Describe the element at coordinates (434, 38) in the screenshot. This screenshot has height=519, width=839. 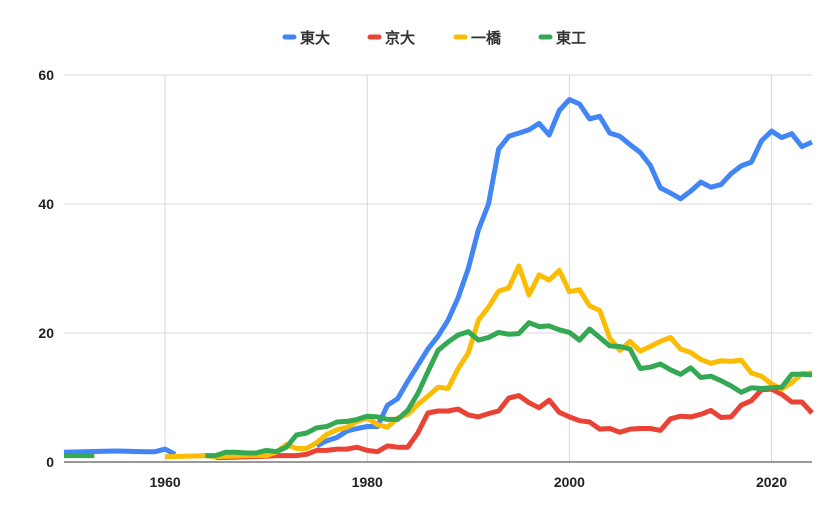
I see `legend: 東大 京大 一橋 東工` at that location.